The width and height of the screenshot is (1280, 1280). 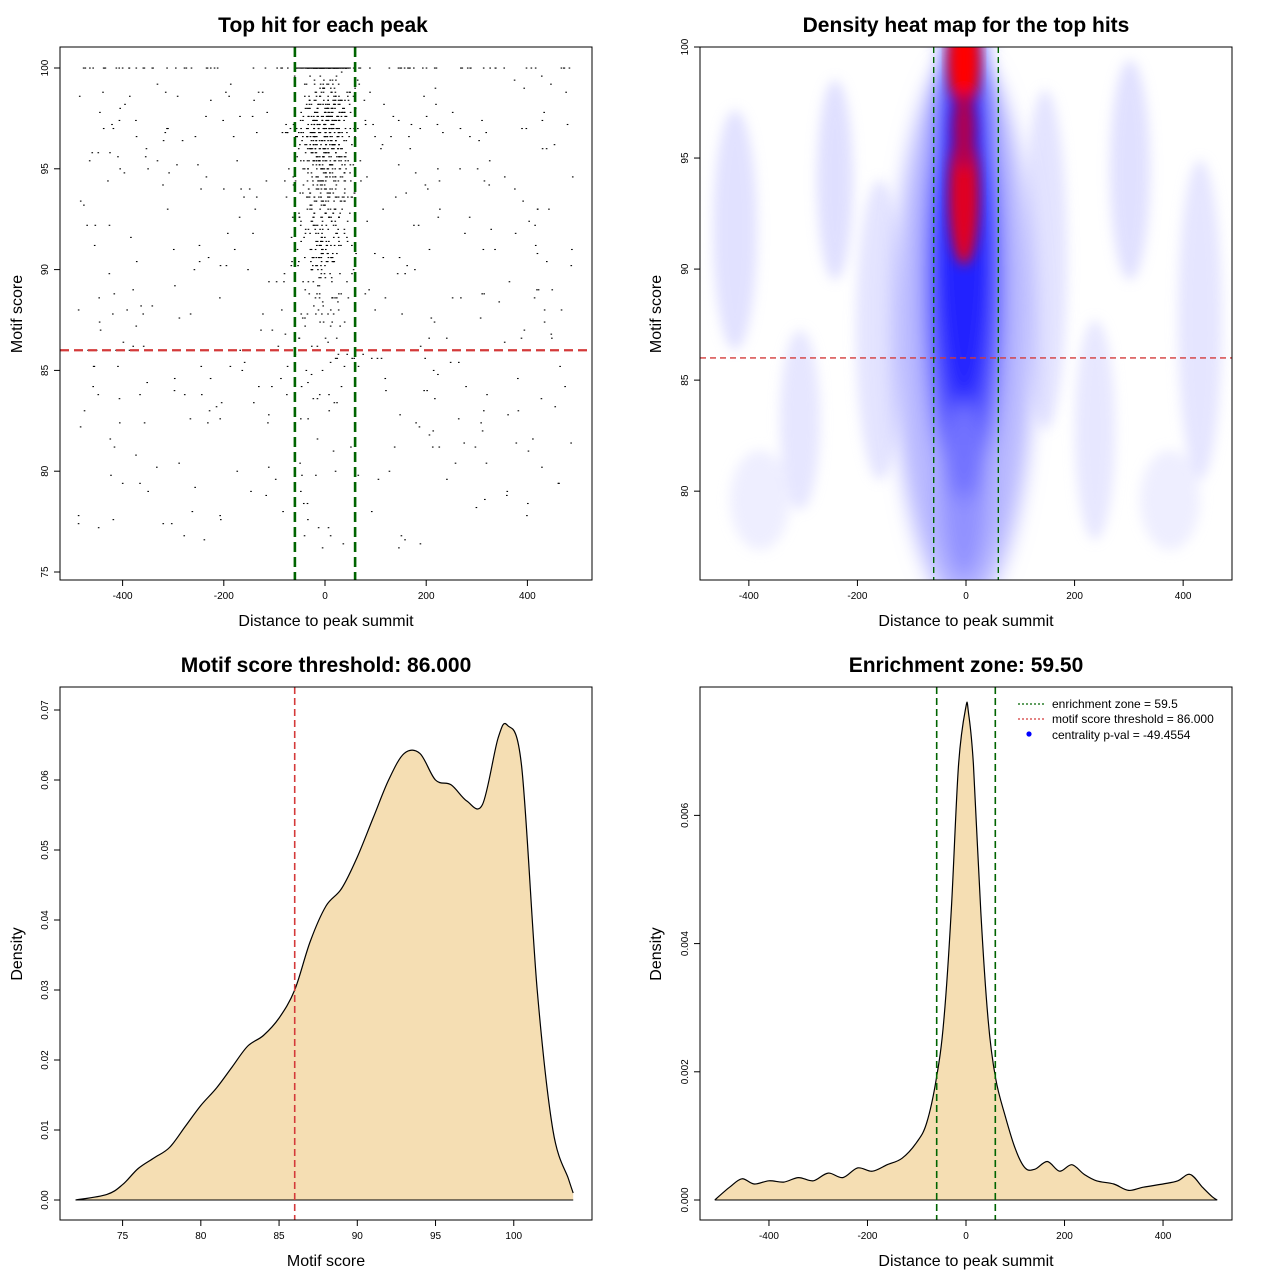 What do you see at coordinates (867, 1236) in the screenshot?
I see `x-tick-label: -200` at bounding box center [867, 1236].